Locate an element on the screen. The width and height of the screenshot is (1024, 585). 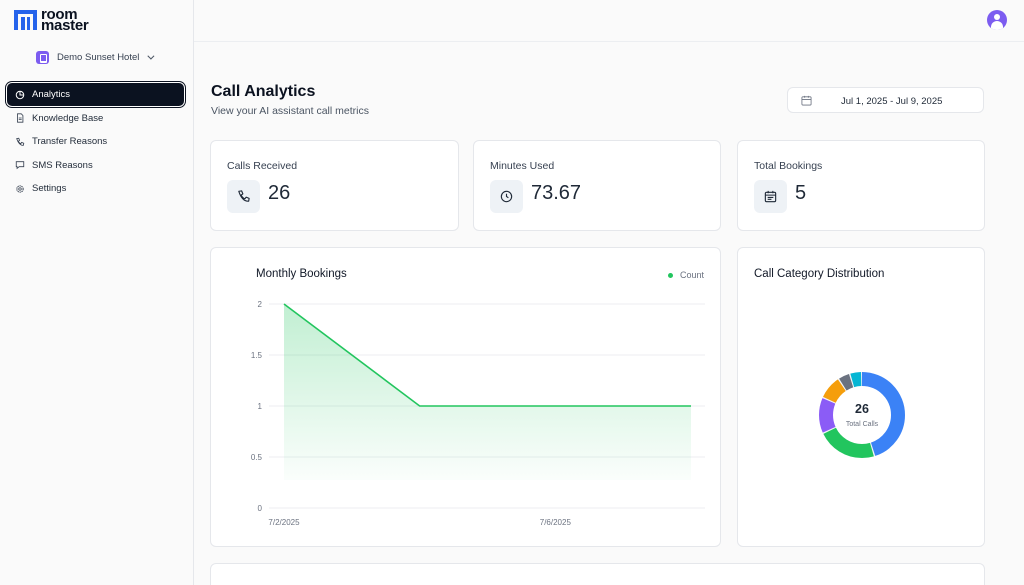
legend-swatch is located at coordinates (670, 275).